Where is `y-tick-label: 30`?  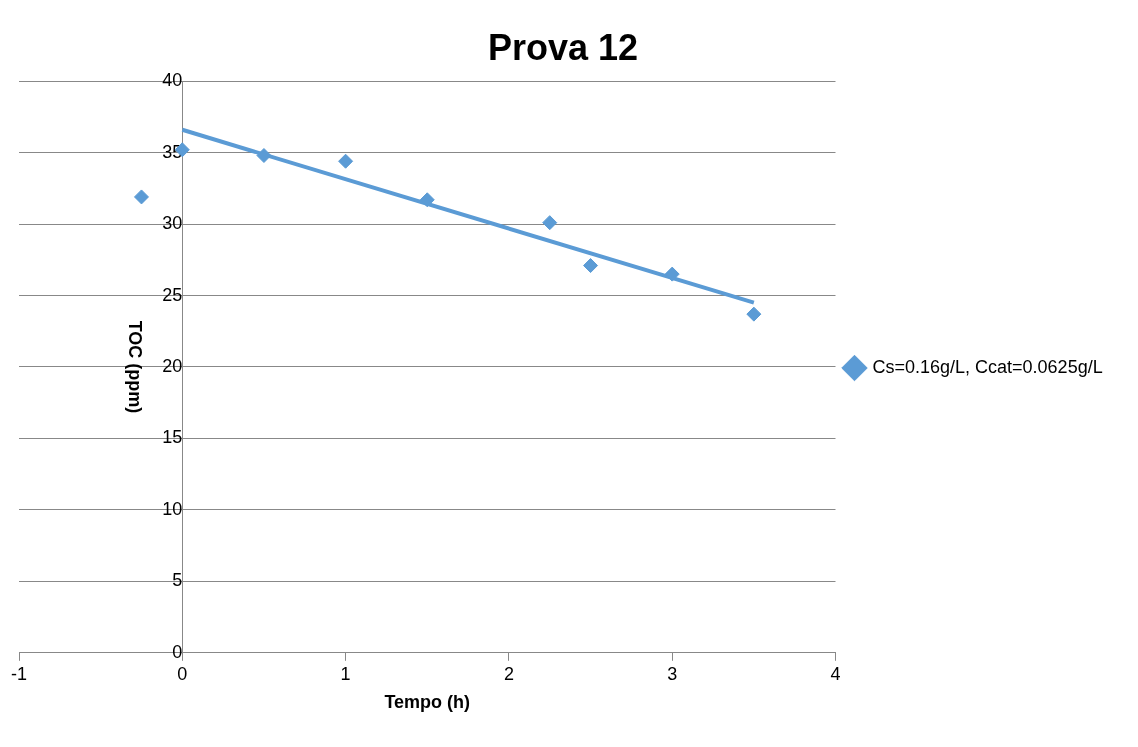
y-tick-label: 30 is located at coordinates (172, 223).